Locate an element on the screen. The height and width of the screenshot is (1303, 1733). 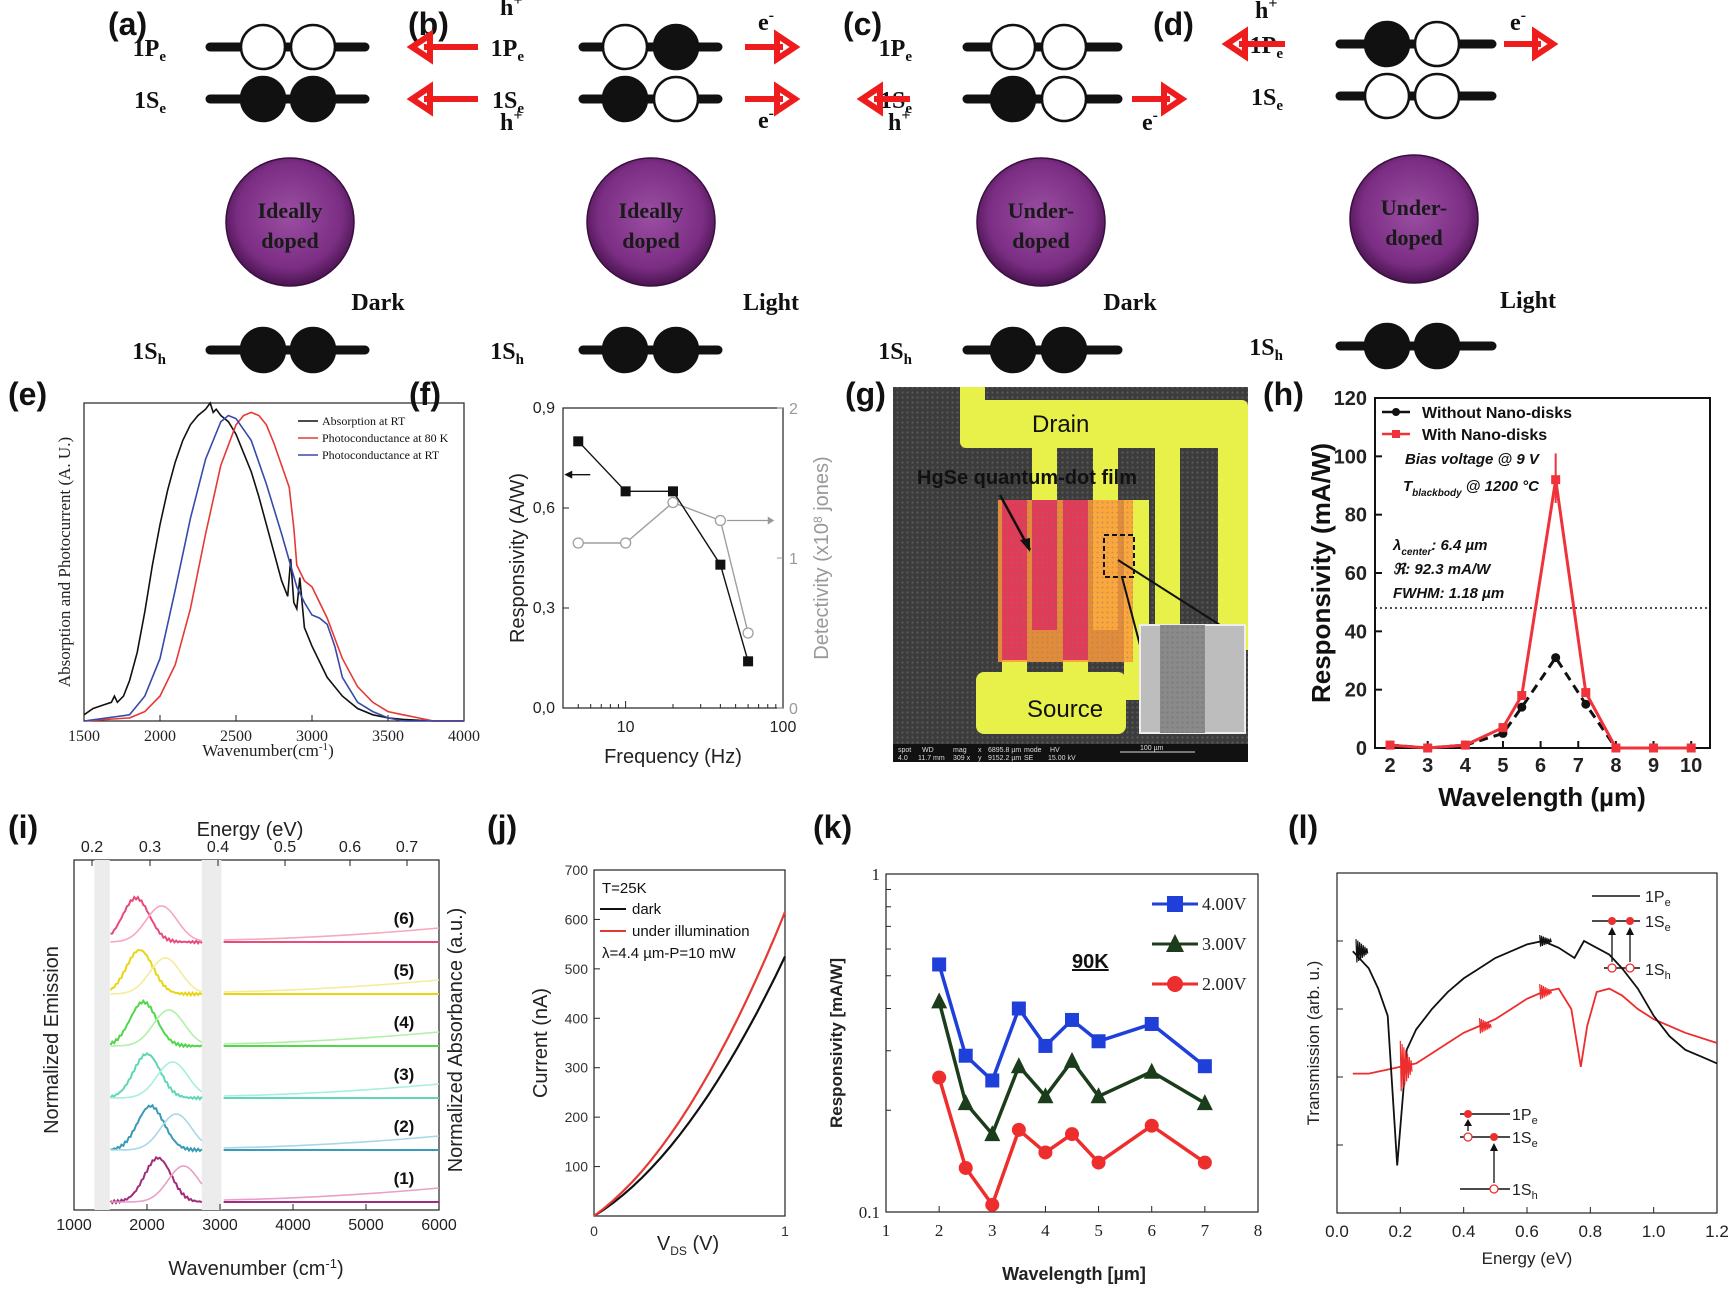
doping-label: Under- is located at coordinates (1414, 207).